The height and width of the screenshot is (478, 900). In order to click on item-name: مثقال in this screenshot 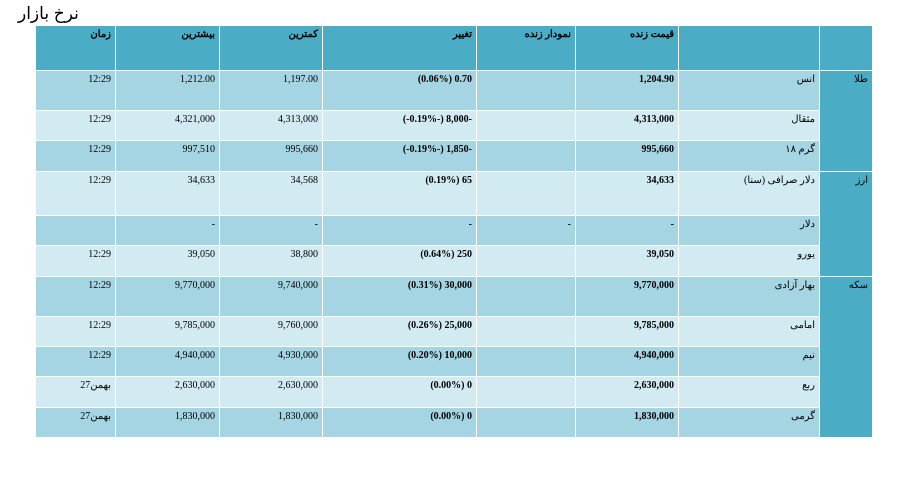, I will do `click(749, 125)`.